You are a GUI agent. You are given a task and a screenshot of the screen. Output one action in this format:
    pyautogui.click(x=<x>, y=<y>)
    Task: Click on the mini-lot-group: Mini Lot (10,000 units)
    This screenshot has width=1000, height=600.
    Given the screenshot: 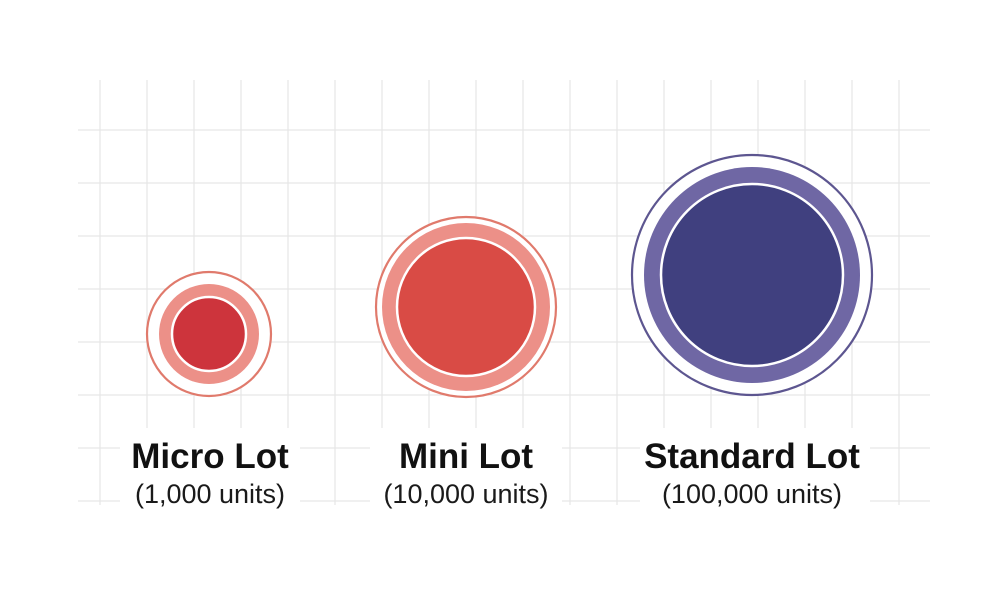 What is the action you would take?
    pyautogui.click(x=466, y=366)
    